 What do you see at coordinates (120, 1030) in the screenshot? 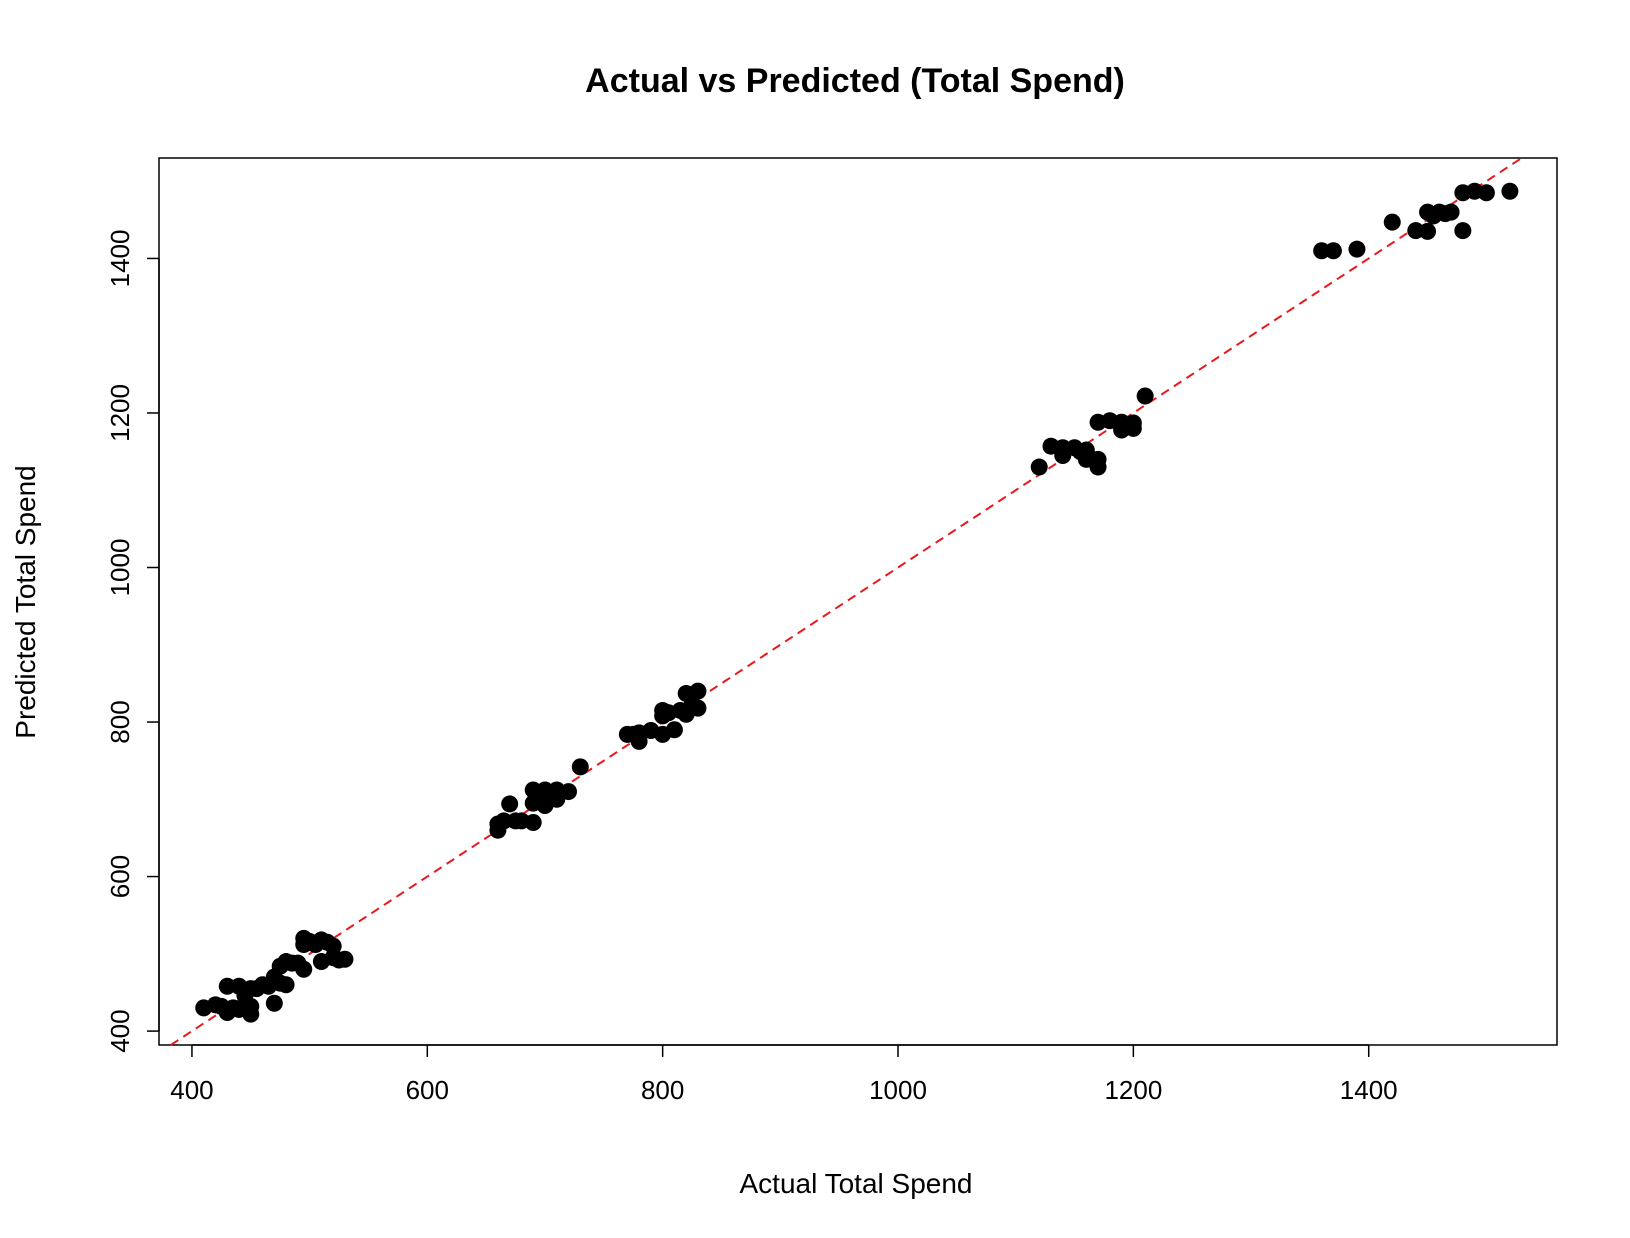
I see `y-tick-label: 400` at bounding box center [120, 1030].